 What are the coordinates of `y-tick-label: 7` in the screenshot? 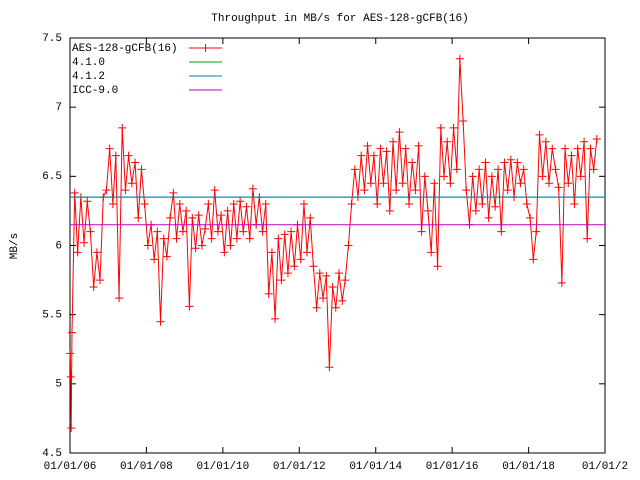 It's located at (58, 108).